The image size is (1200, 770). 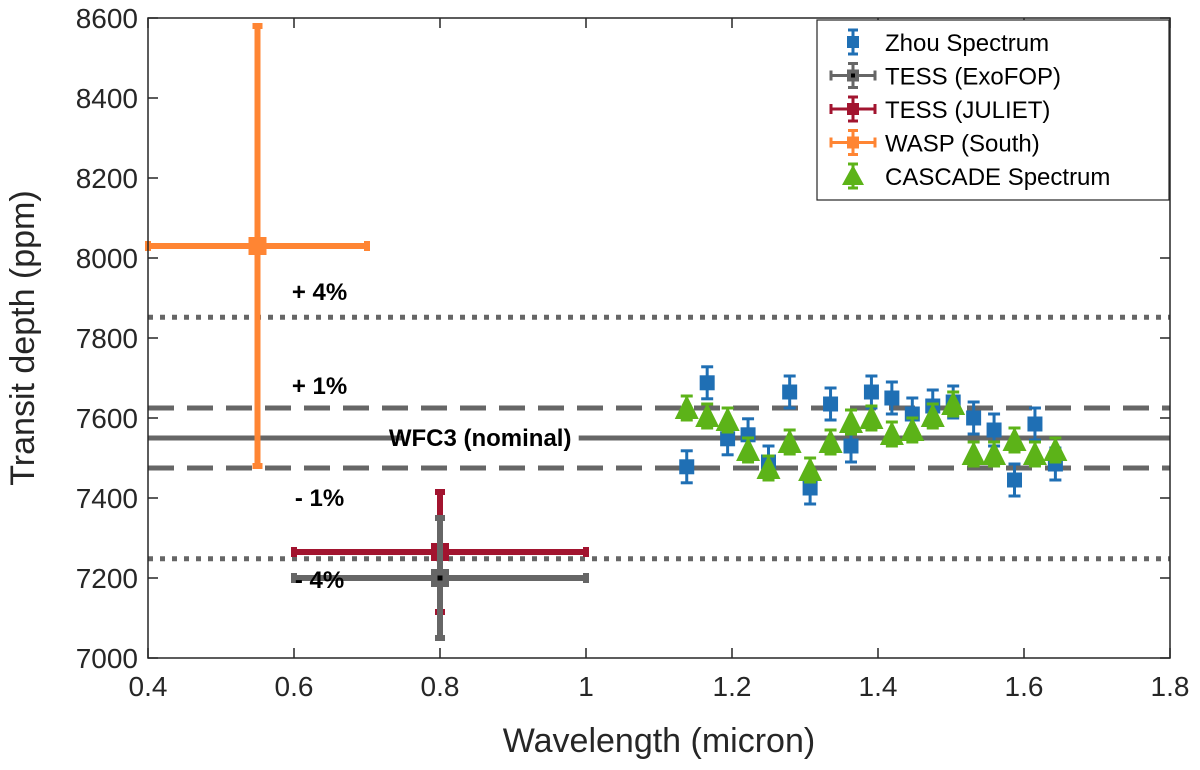 What do you see at coordinates (23, 337) in the screenshot?
I see `y-axis-label: Transit depth (ppm)` at bounding box center [23, 337].